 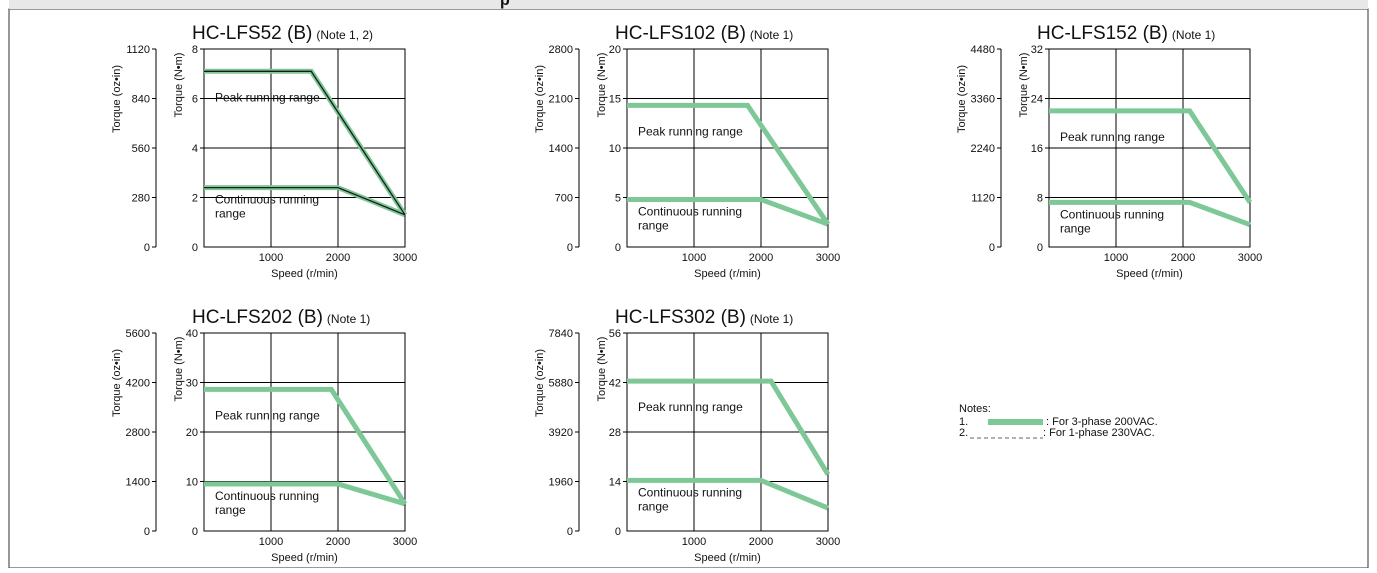 I want to click on y-tick-label: 5, so click(x=618, y=199).